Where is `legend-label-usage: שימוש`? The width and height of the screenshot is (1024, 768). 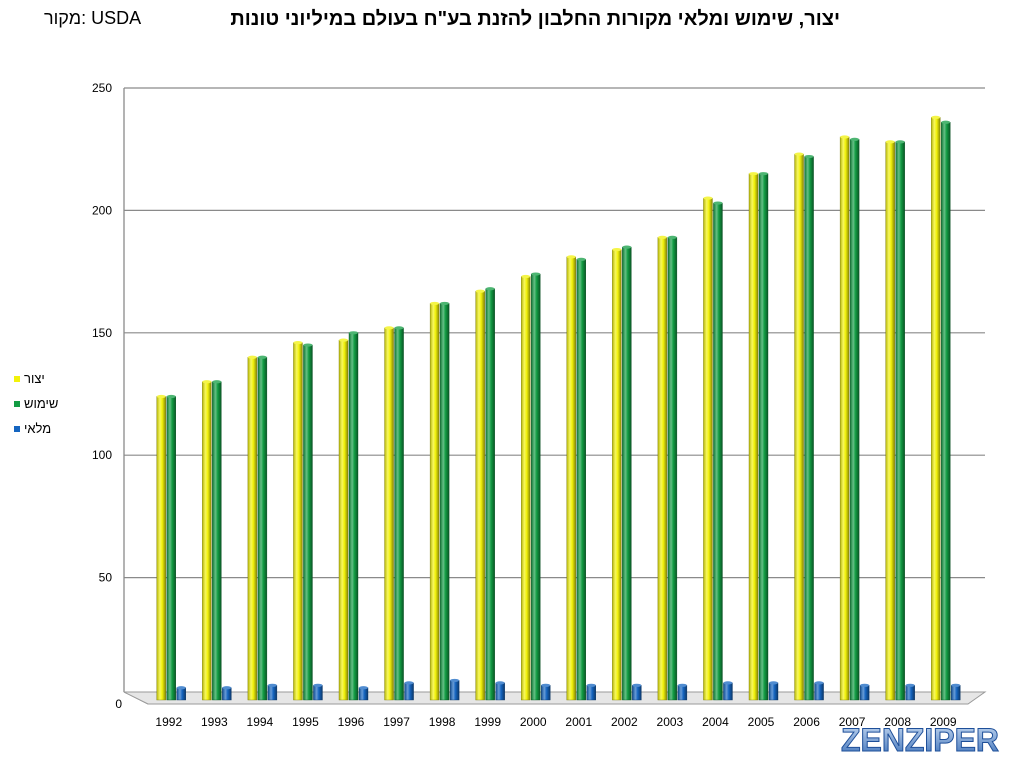 legend-label-usage: שימוש is located at coordinates (41, 403).